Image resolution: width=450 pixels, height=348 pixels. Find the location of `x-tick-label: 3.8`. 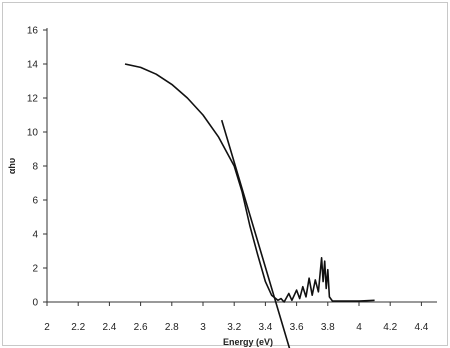

x-tick-label: 3.8 is located at coordinates (328, 327).